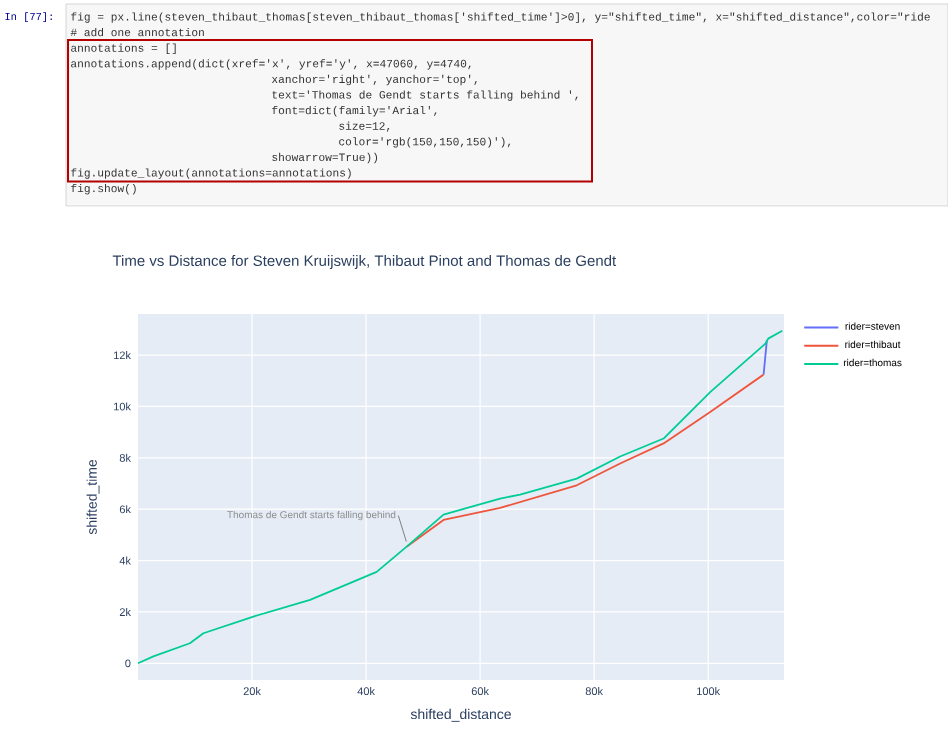 The height and width of the screenshot is (744, 948). What do you see at coordinates (585, 460) in the screenshot?
I see `line-series` at bounding box center [585, 460].